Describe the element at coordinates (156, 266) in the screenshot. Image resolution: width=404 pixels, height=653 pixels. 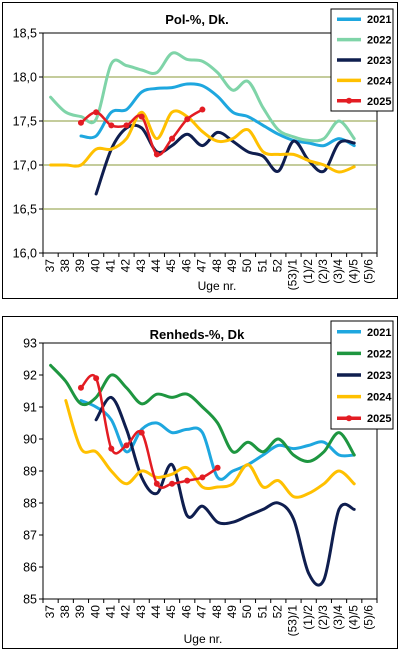
I see `pol-xtick-label: 44` at that location.